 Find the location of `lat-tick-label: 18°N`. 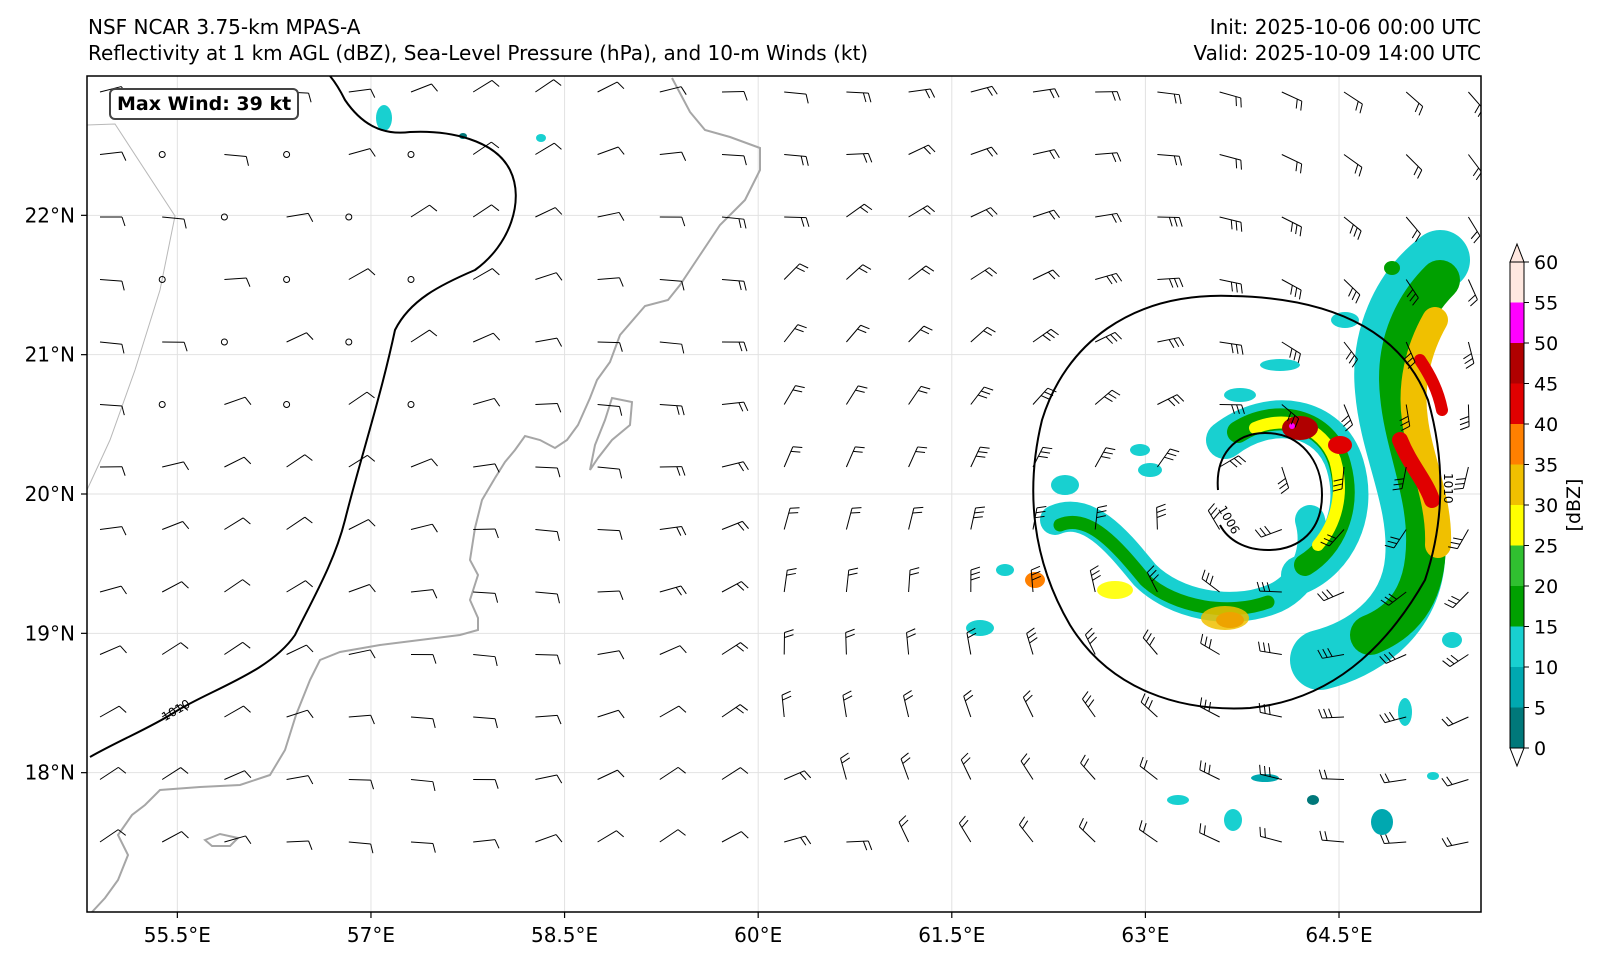

lat-tick-label: 18°N is located at coordinates (50, 773).